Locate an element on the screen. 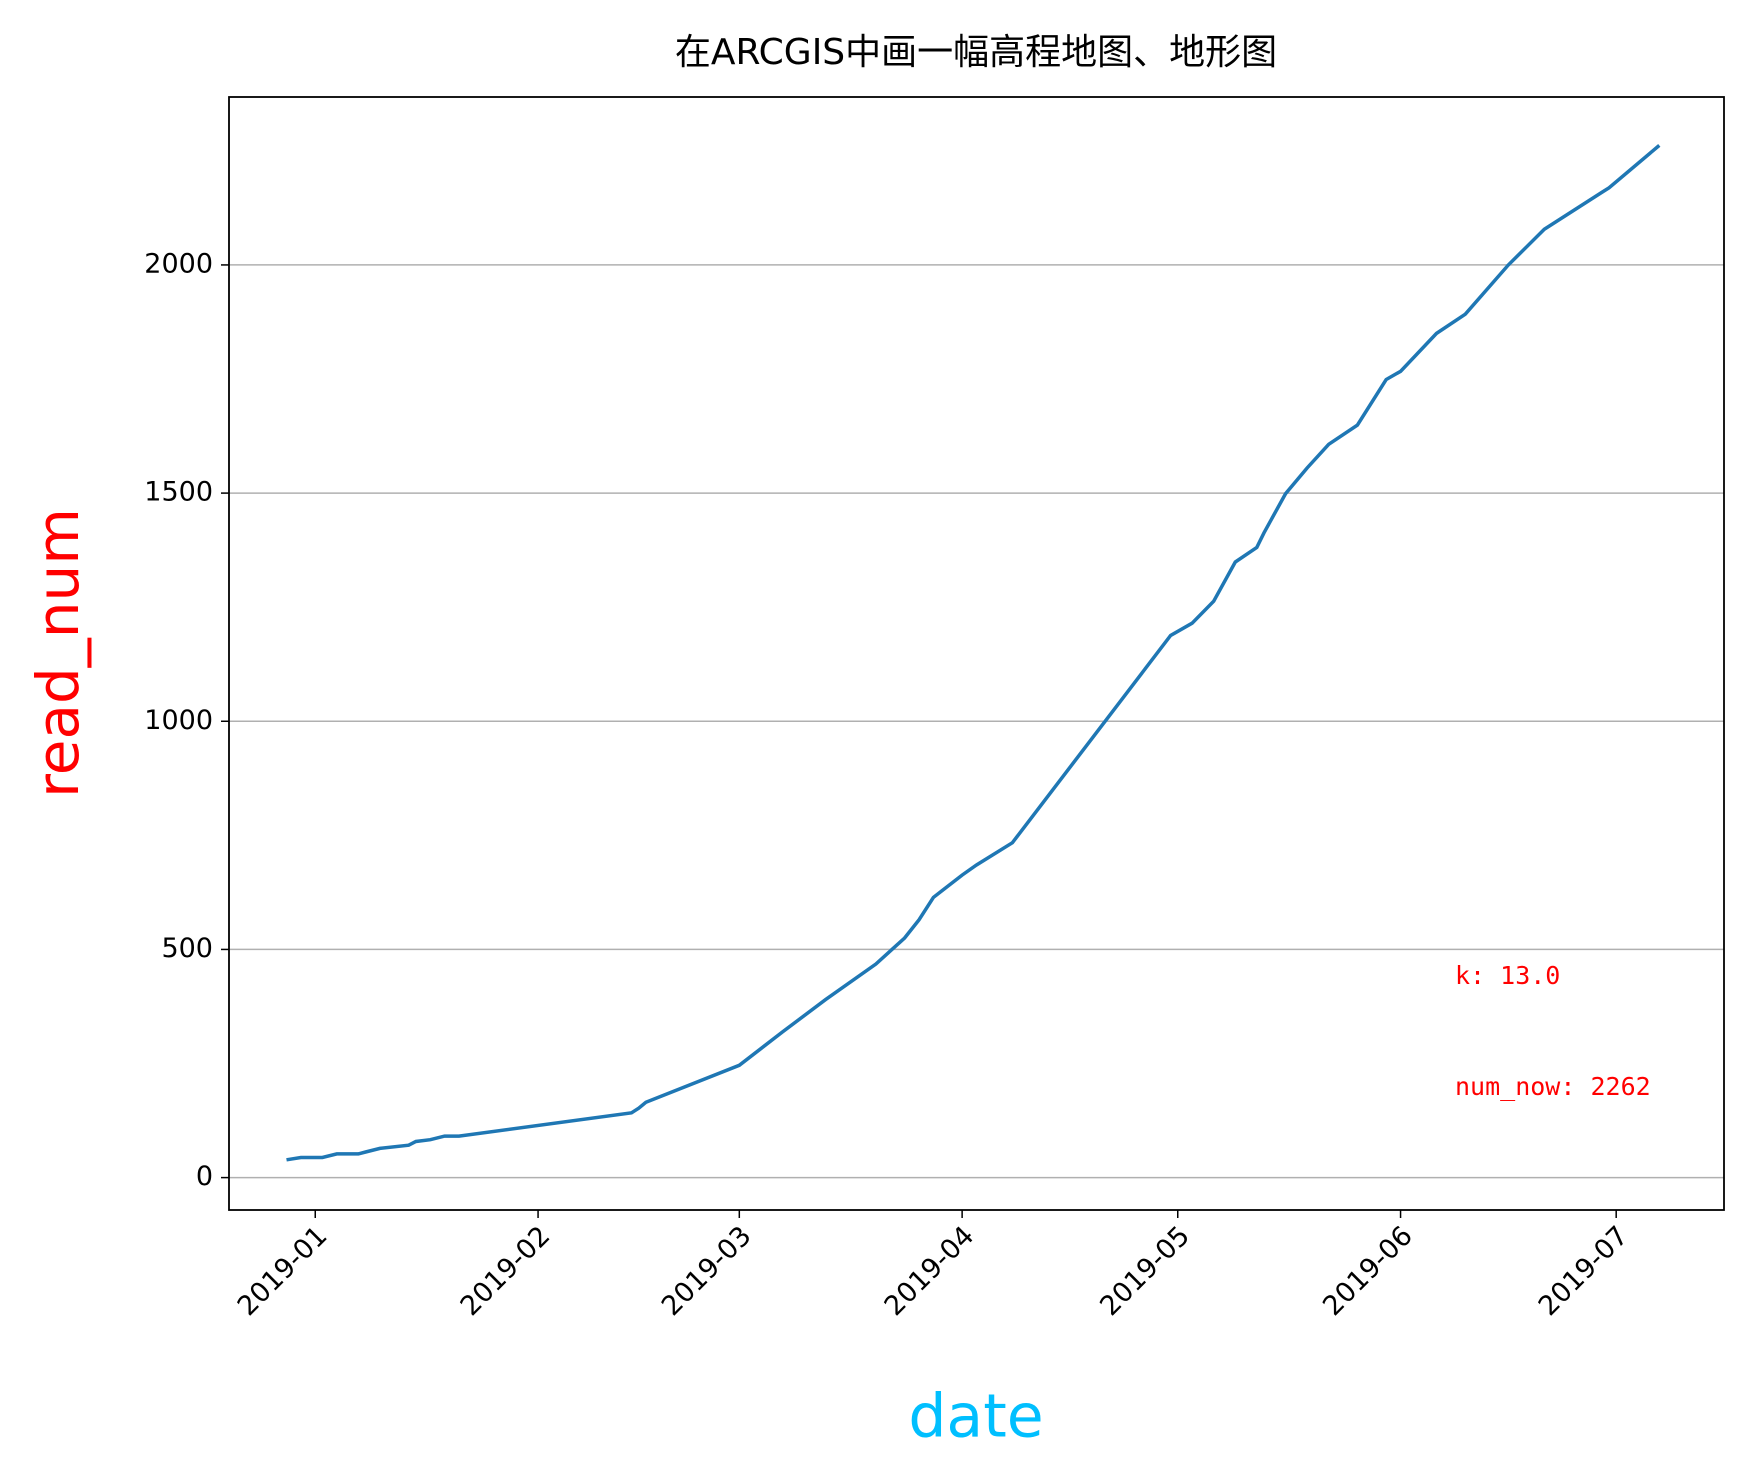 The width and height of the screenshot is (1746, 1476). annotation: k: 13.0 is located at coordinates (1507, 975).